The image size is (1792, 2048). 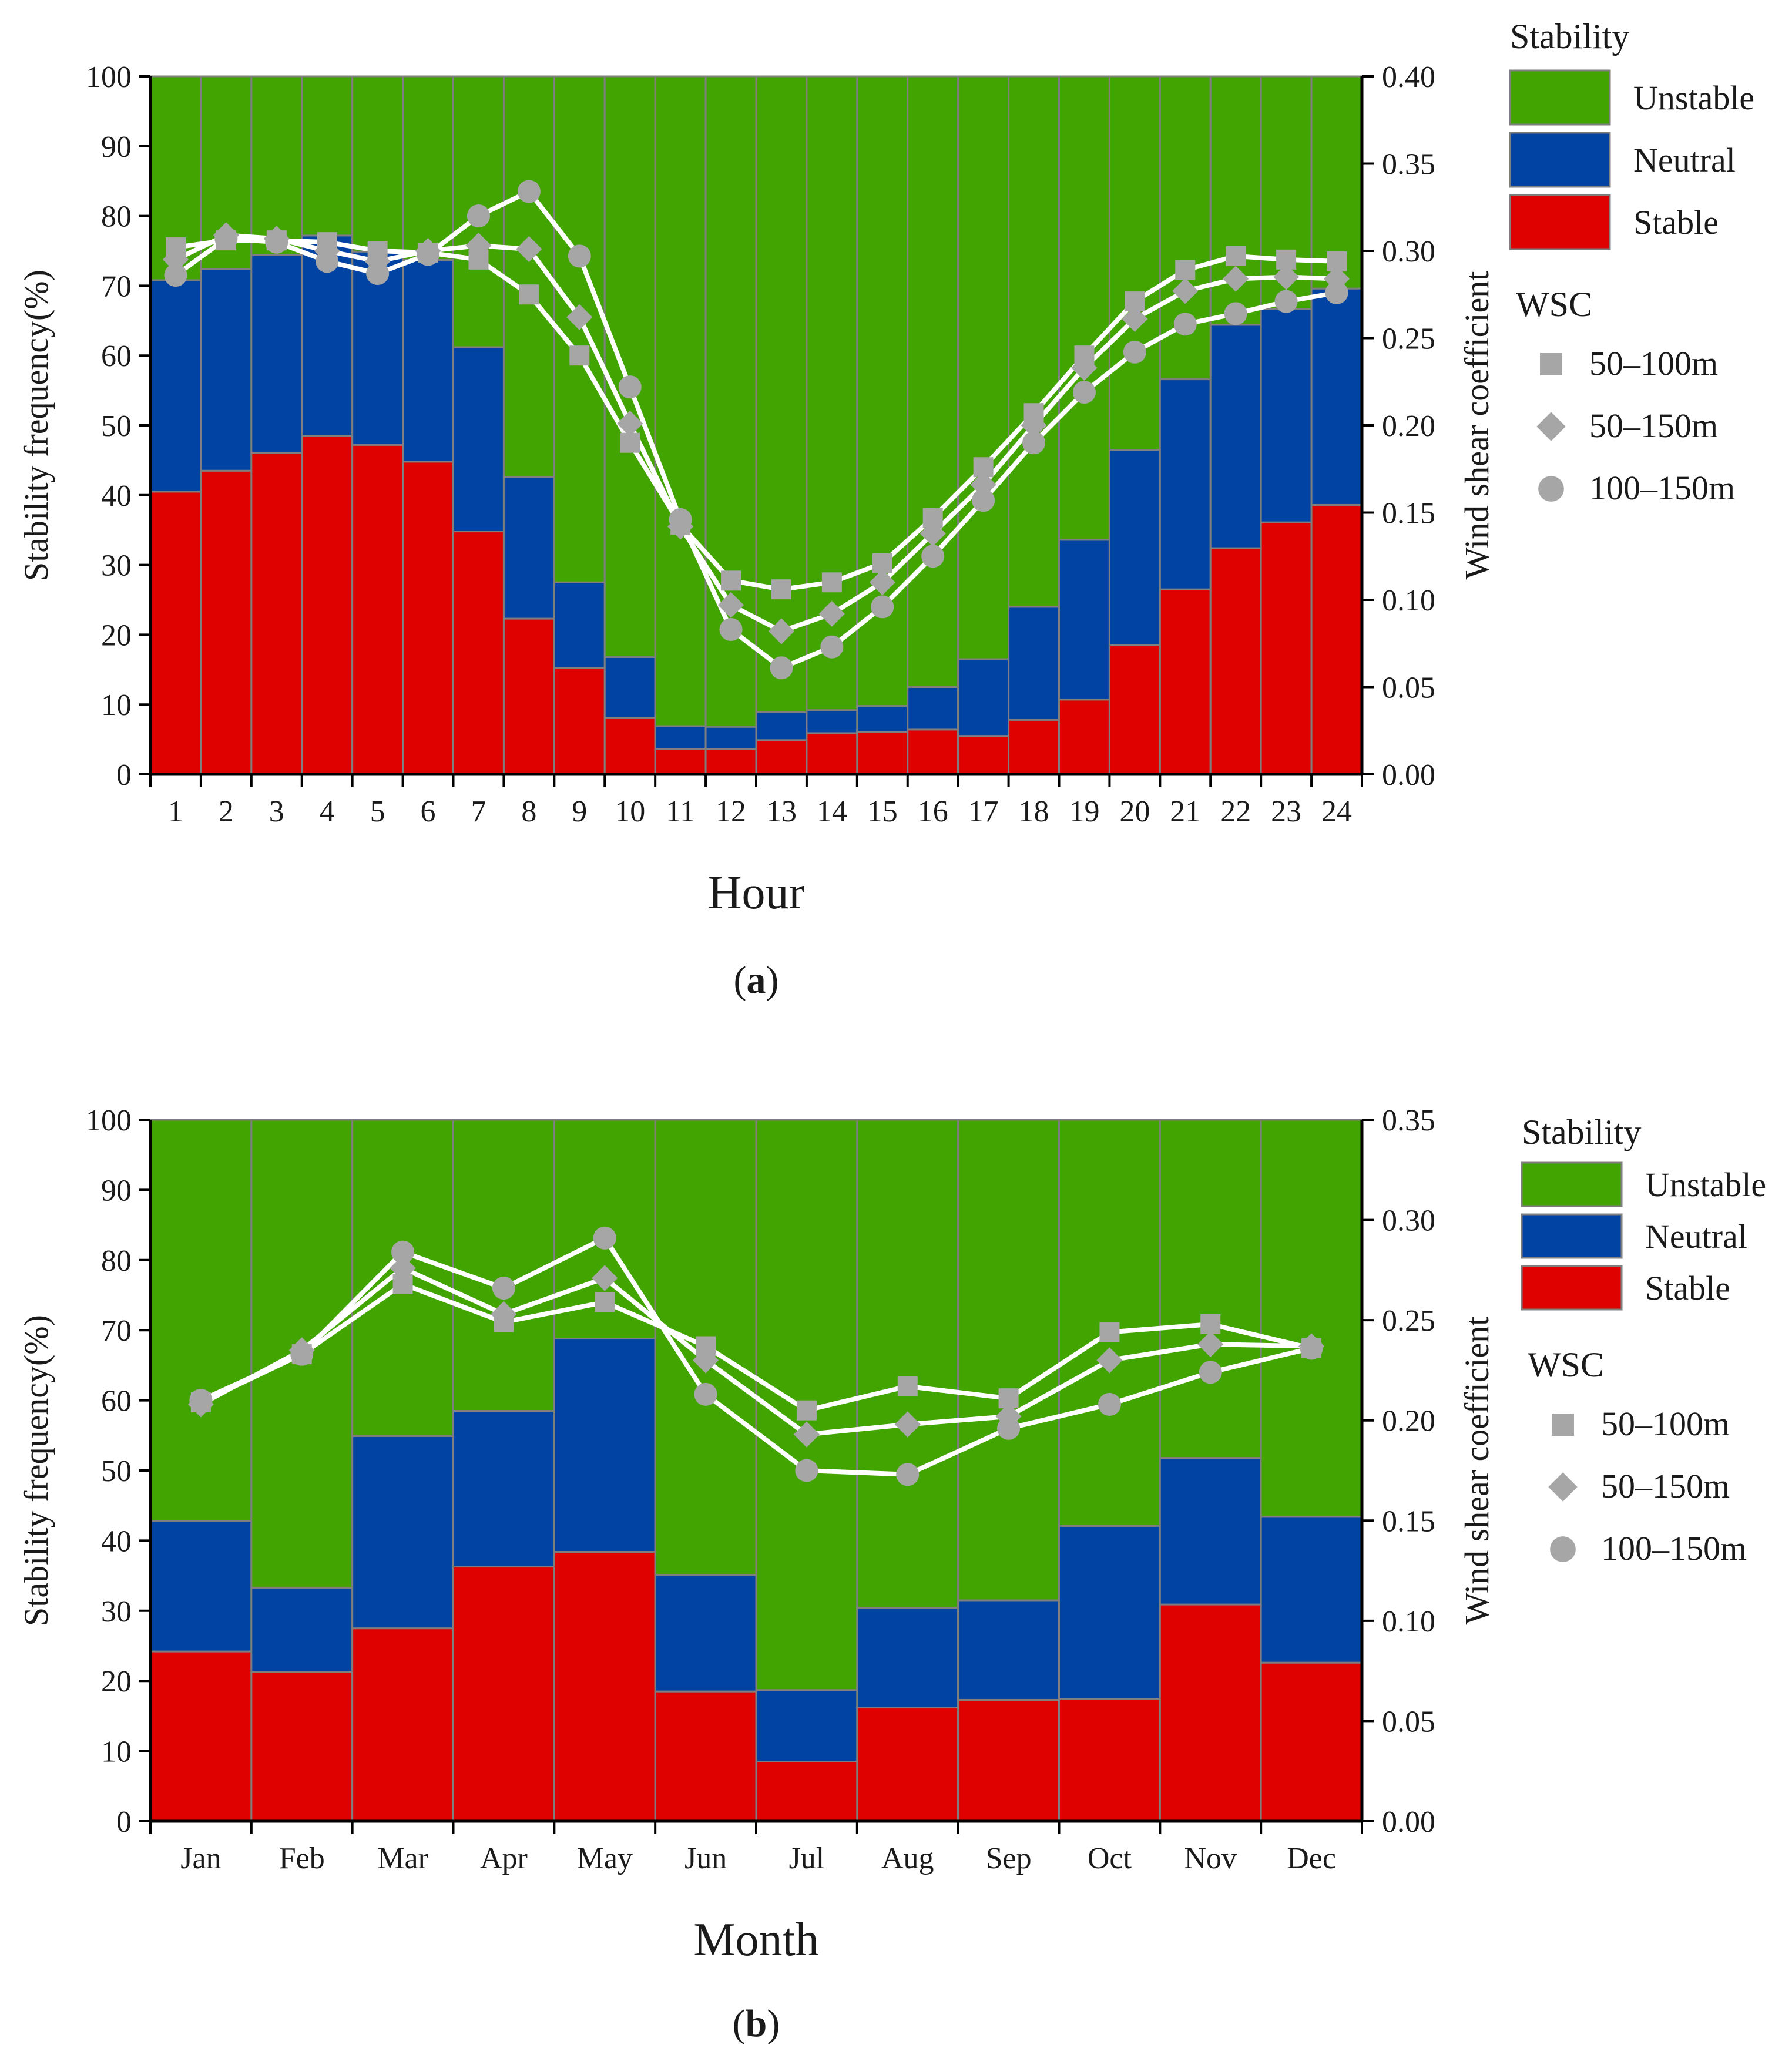 What do you see at coordinates (705, 1858) in the screenshot?
I see `x-tick-label-jun: Jun` at bounding box center [705, 1858].